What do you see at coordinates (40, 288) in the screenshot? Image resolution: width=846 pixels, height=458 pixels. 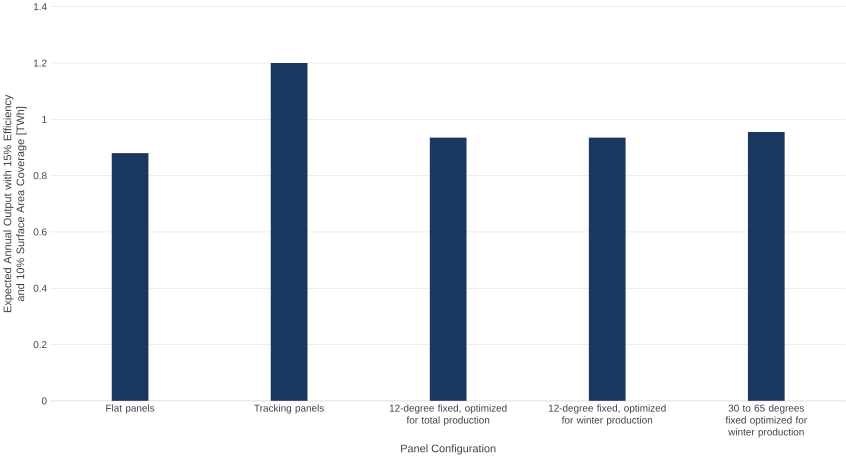 I see `y-tick-label: 0.4` at bounding box center [40, 288].